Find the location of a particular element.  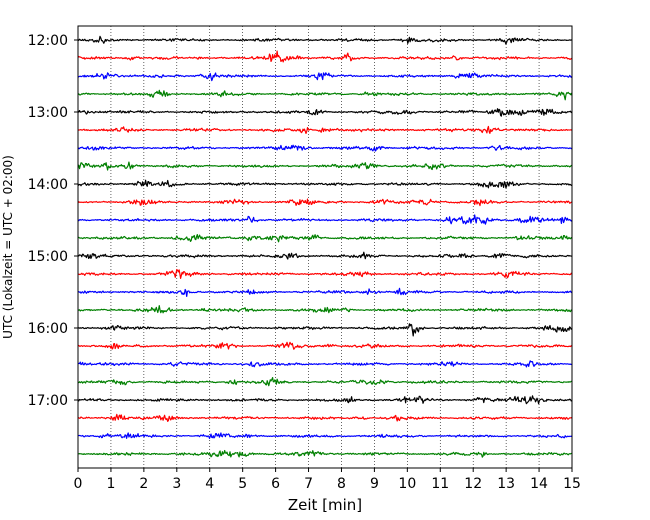

x-tick-label: 5 is located at coordinates (242, 484).